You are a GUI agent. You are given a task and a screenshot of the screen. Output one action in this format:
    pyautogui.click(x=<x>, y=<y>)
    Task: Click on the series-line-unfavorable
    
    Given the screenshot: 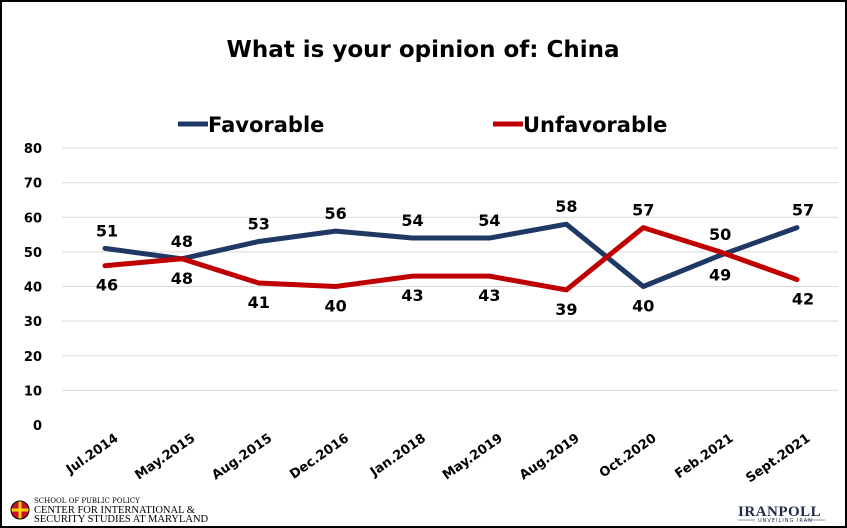 What is the action you would take?
    pyautogui.click(x=451, y=259)
    